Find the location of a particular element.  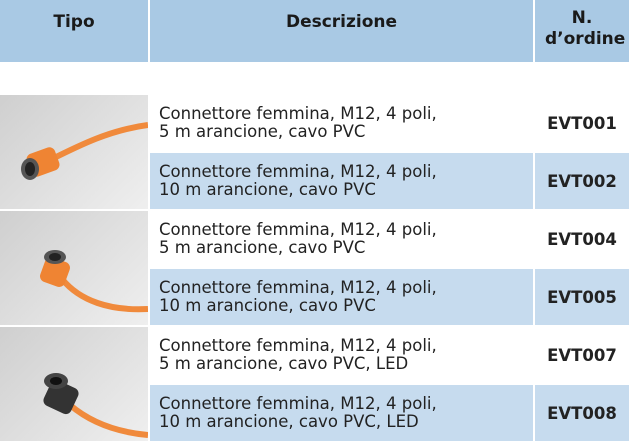

order-code: EVT008 is located at coordinates (582, 413).